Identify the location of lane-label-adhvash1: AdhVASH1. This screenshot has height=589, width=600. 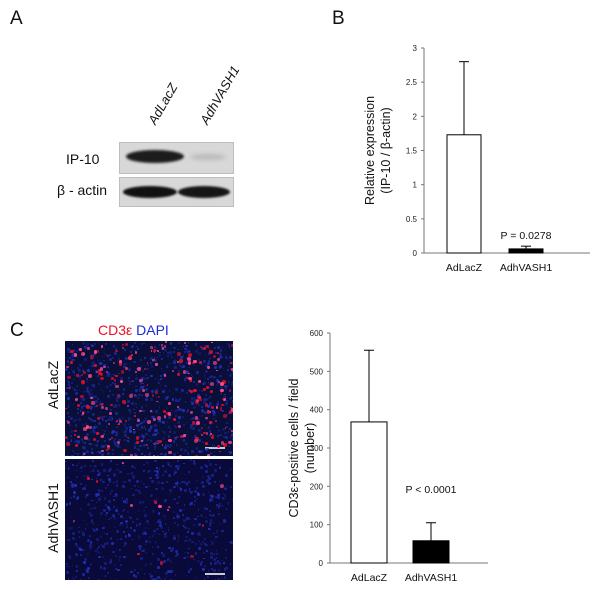
(220, 95).